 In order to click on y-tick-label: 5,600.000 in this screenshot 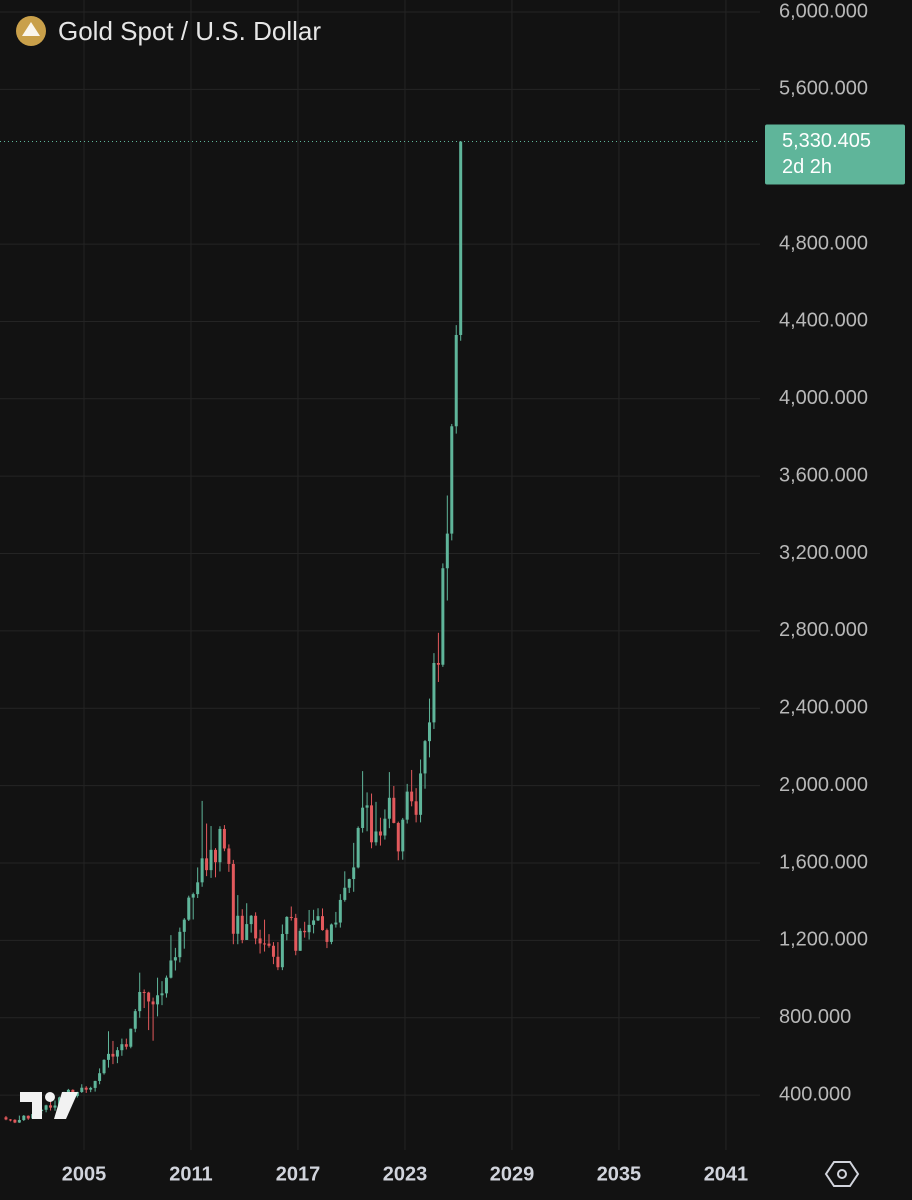, I will do `click(823, 89)`.